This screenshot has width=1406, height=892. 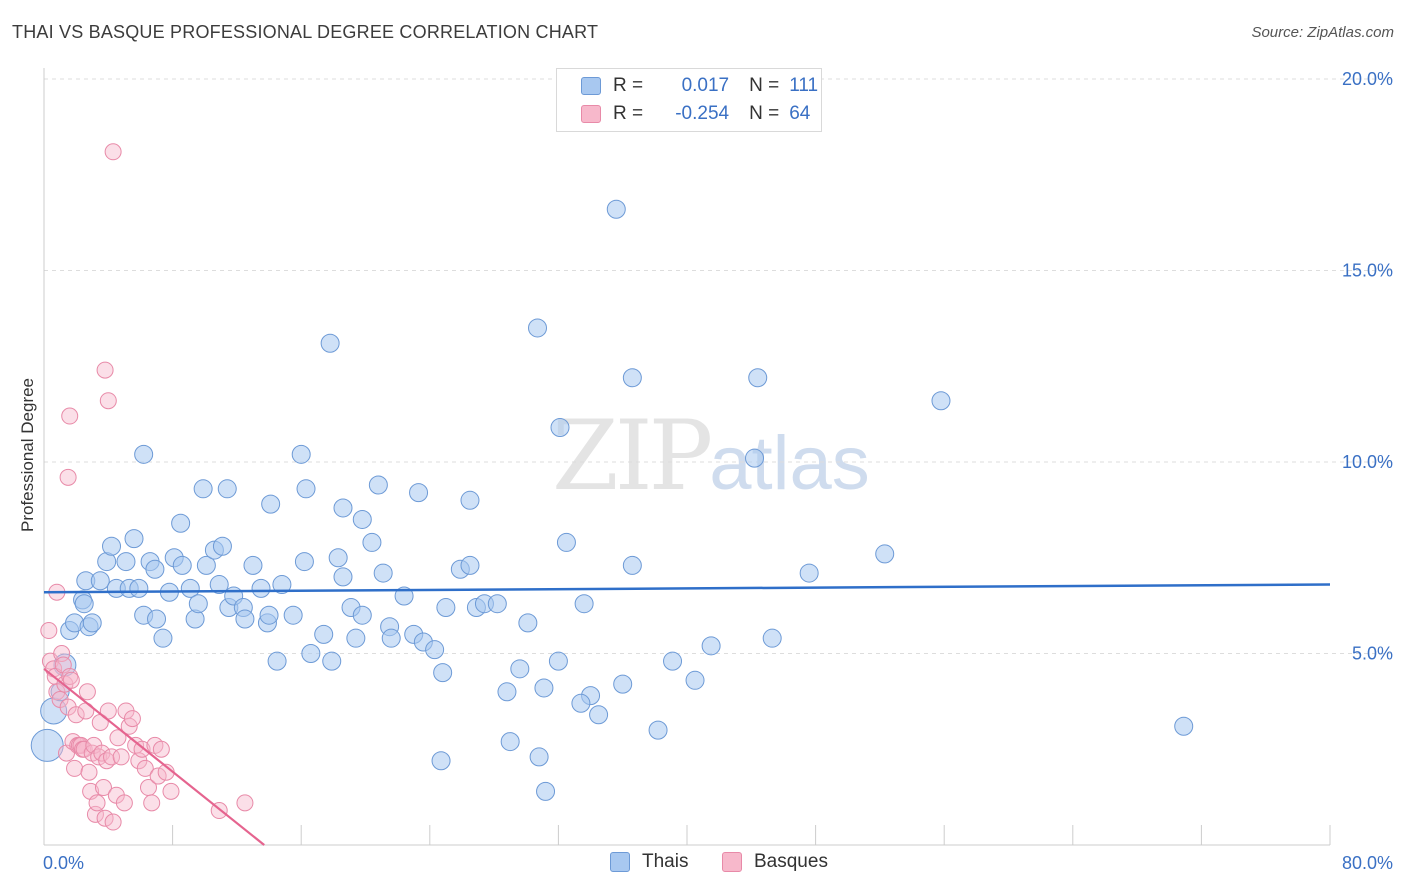 What do you see at coordinates (1367, 462) in the screenshot?
I see `y-tick-label: 10.0%` at bounding box center [1367, 462].